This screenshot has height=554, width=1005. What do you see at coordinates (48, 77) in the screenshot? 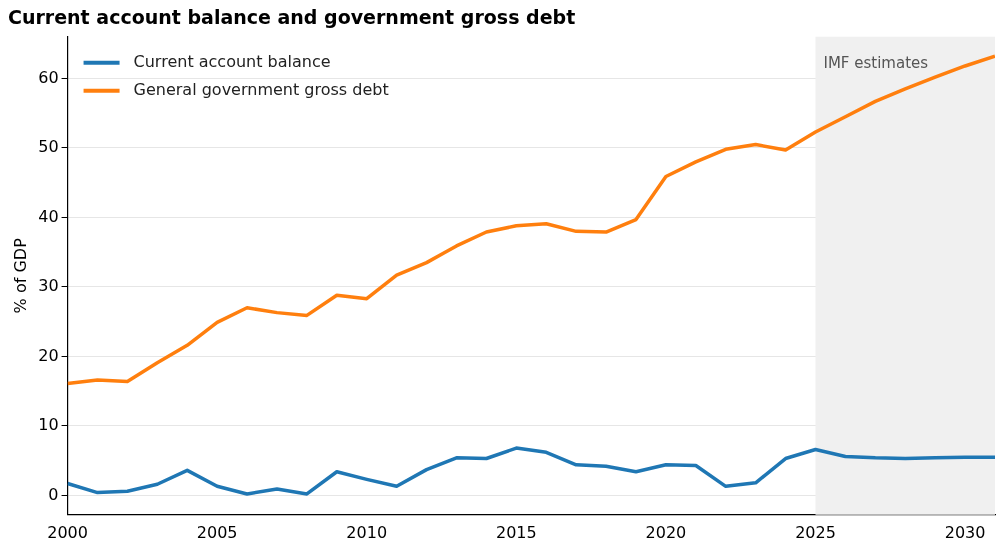
I see `y-tick-label: 60` at bounding box center [48, 77].